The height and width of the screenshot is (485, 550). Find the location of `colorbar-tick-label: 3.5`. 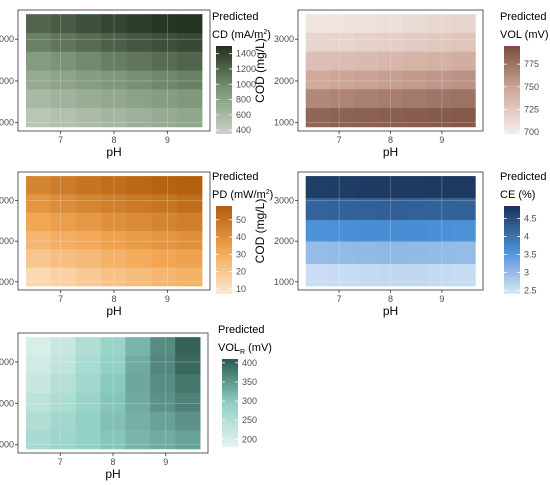

colorbar-tick-label: 3.5 is located at coordinates (530, 254).